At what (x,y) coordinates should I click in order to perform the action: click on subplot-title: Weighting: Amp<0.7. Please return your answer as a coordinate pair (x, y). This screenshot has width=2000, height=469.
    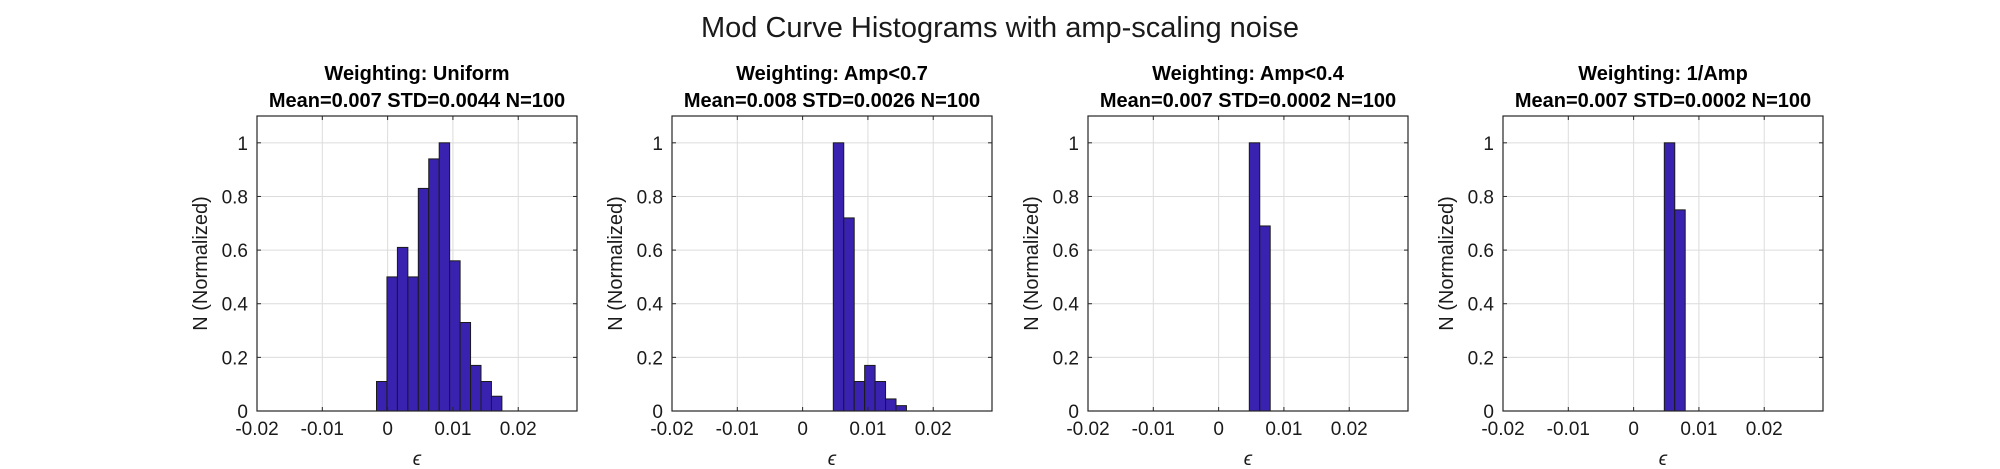
    Looking at the image, I should click on (832, 74).